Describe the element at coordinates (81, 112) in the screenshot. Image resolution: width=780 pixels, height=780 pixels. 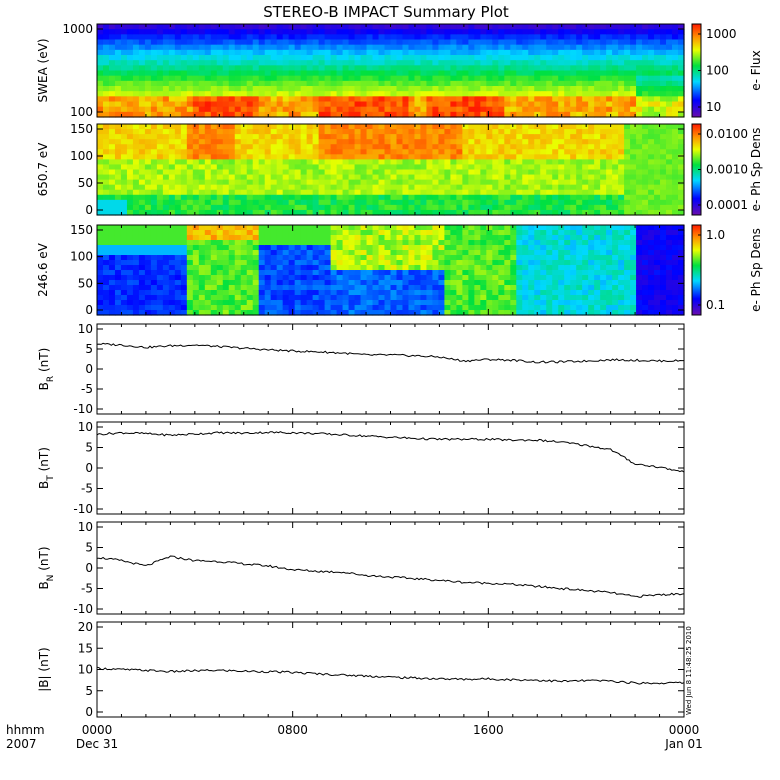
I see `heatmap-1-tick-label: 100` at that location.